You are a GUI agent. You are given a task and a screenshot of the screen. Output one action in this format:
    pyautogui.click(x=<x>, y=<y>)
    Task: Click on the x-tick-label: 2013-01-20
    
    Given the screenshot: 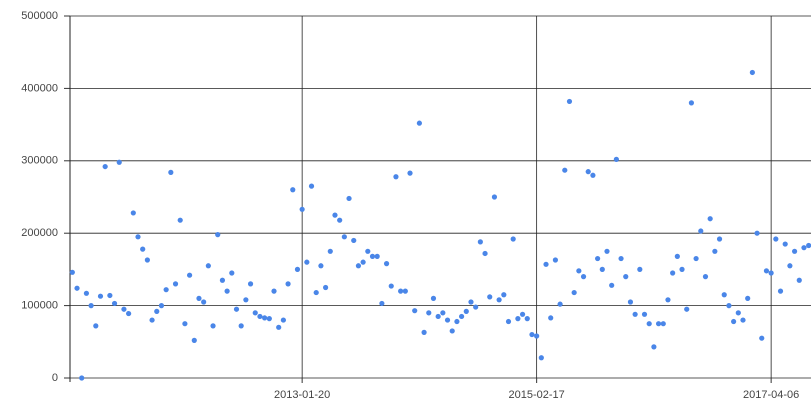 What is the action you would take?
    pyautogui.click(x=302, y=395)
    